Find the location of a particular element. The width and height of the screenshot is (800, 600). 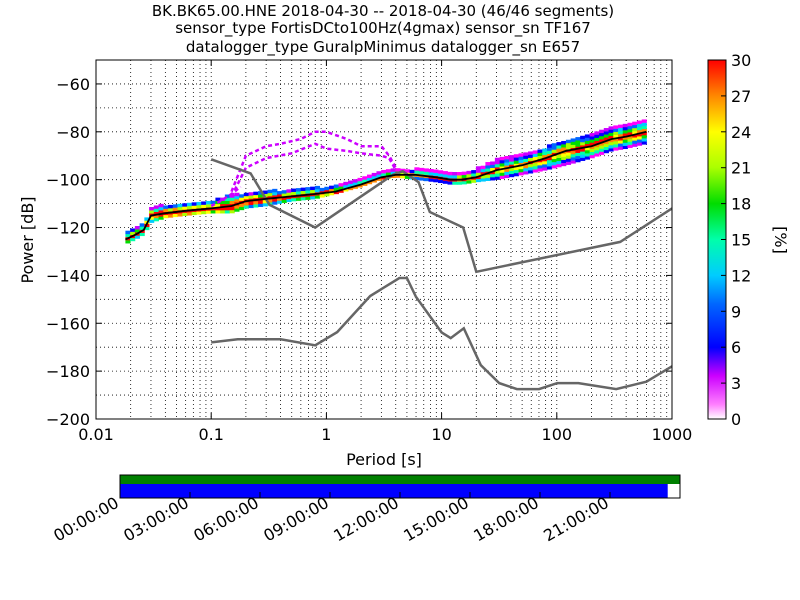

time-tick-label: 00:00:00 is located at coordinates (86, 519).